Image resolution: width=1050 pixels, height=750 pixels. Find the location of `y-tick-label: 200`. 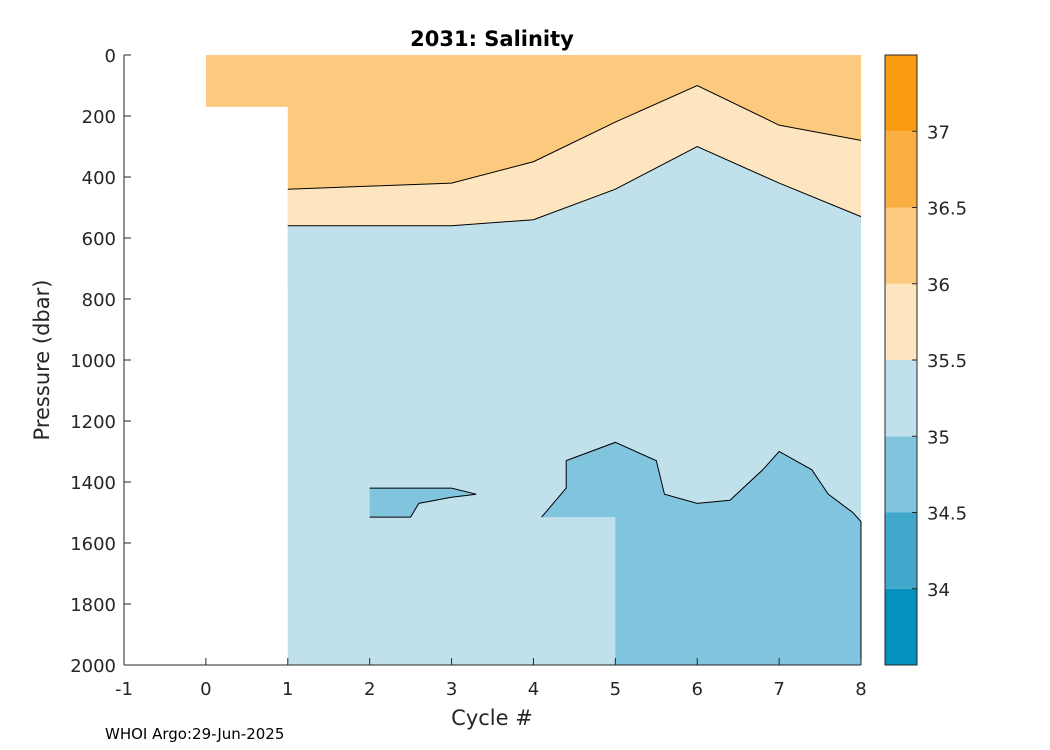

y-tick-label: 200 is located at coordinates (99, 117).